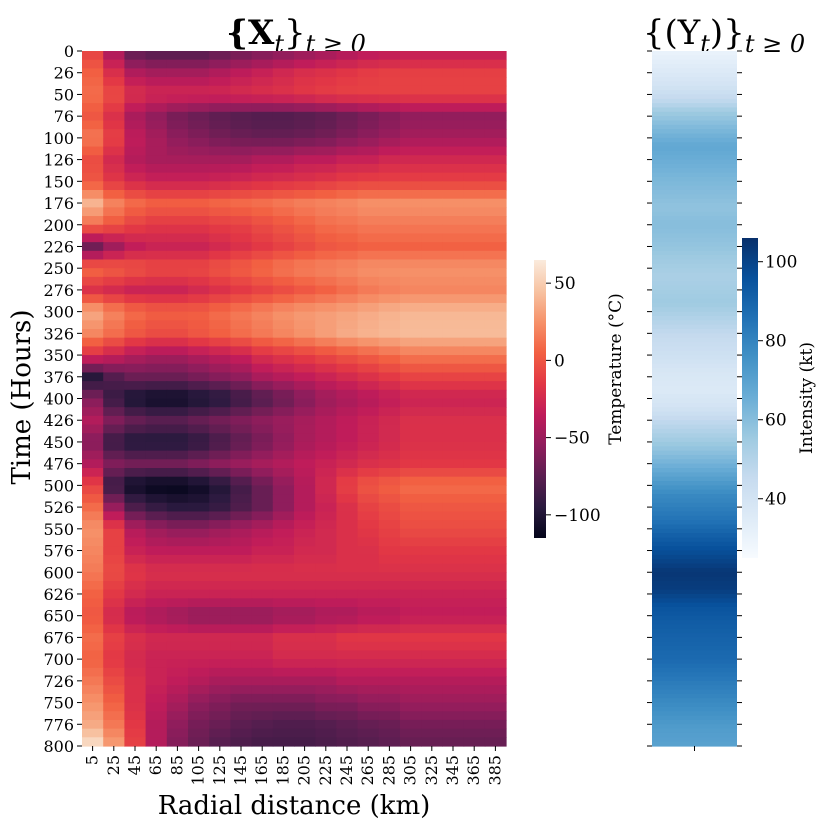 The width and height of the screenshot is (831, 829). I want to click on y-tick-label: 300, so click(58, 312).